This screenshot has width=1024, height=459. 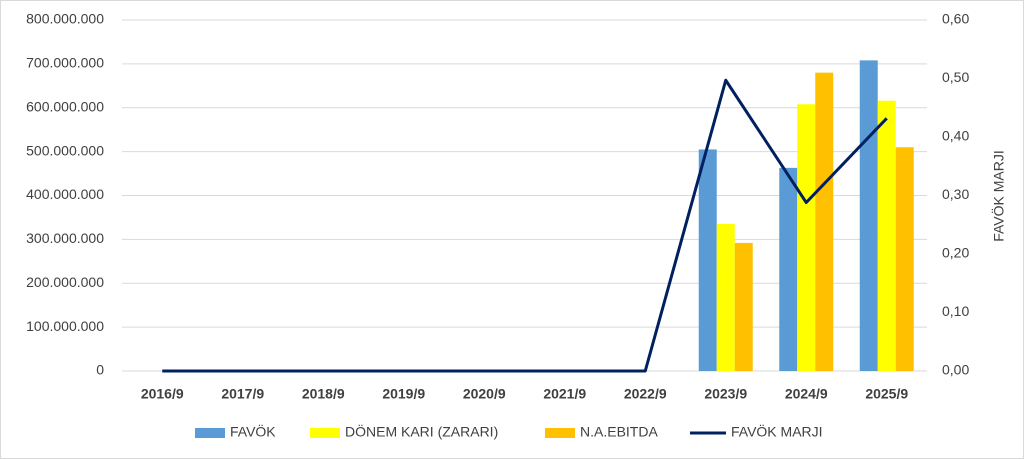 What do you see at coordinates (955, 370) in the screenshot?
I see `y2-tick-label: 0,00` at bounding box center [955, 370].